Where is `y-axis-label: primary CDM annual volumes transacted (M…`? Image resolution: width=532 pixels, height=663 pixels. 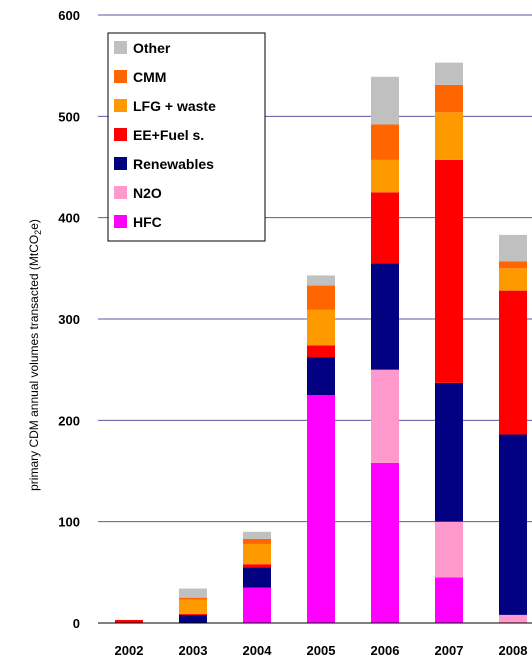 y-axis-label: primary CDM annual volumes transacted (M… is located at coordinates (35, 355).